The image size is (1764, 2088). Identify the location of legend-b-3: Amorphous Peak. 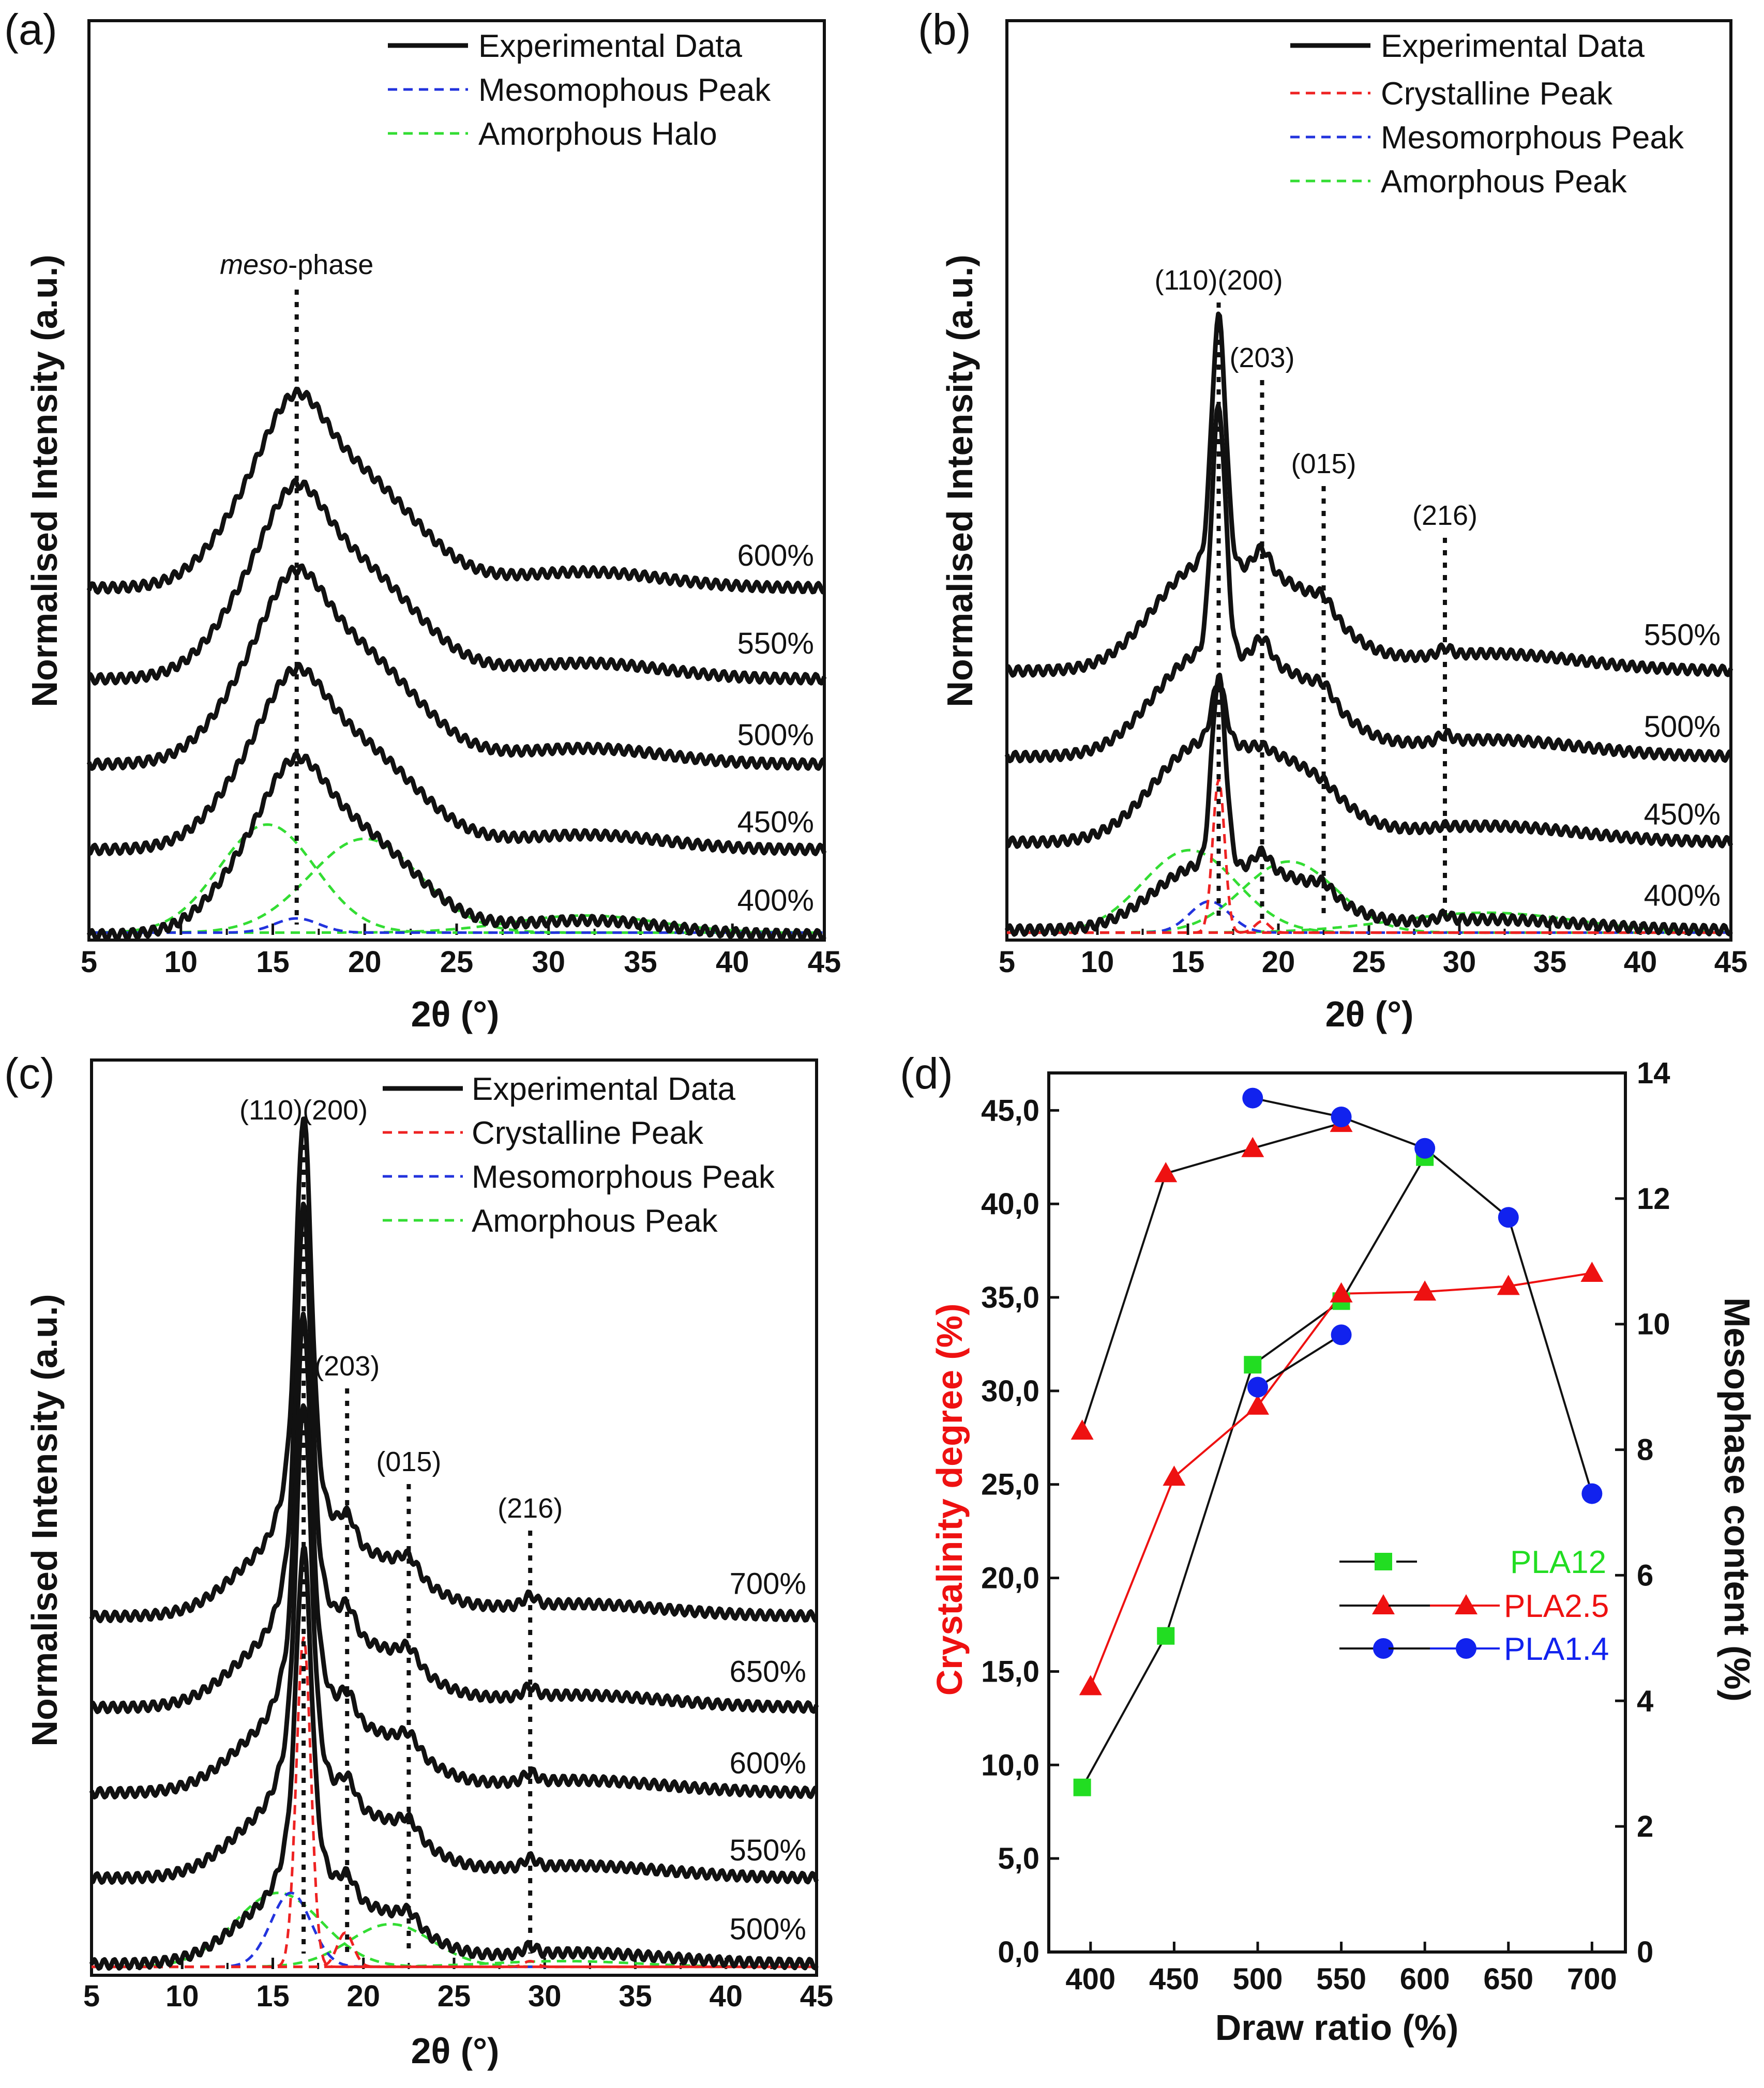
(1504, 182).